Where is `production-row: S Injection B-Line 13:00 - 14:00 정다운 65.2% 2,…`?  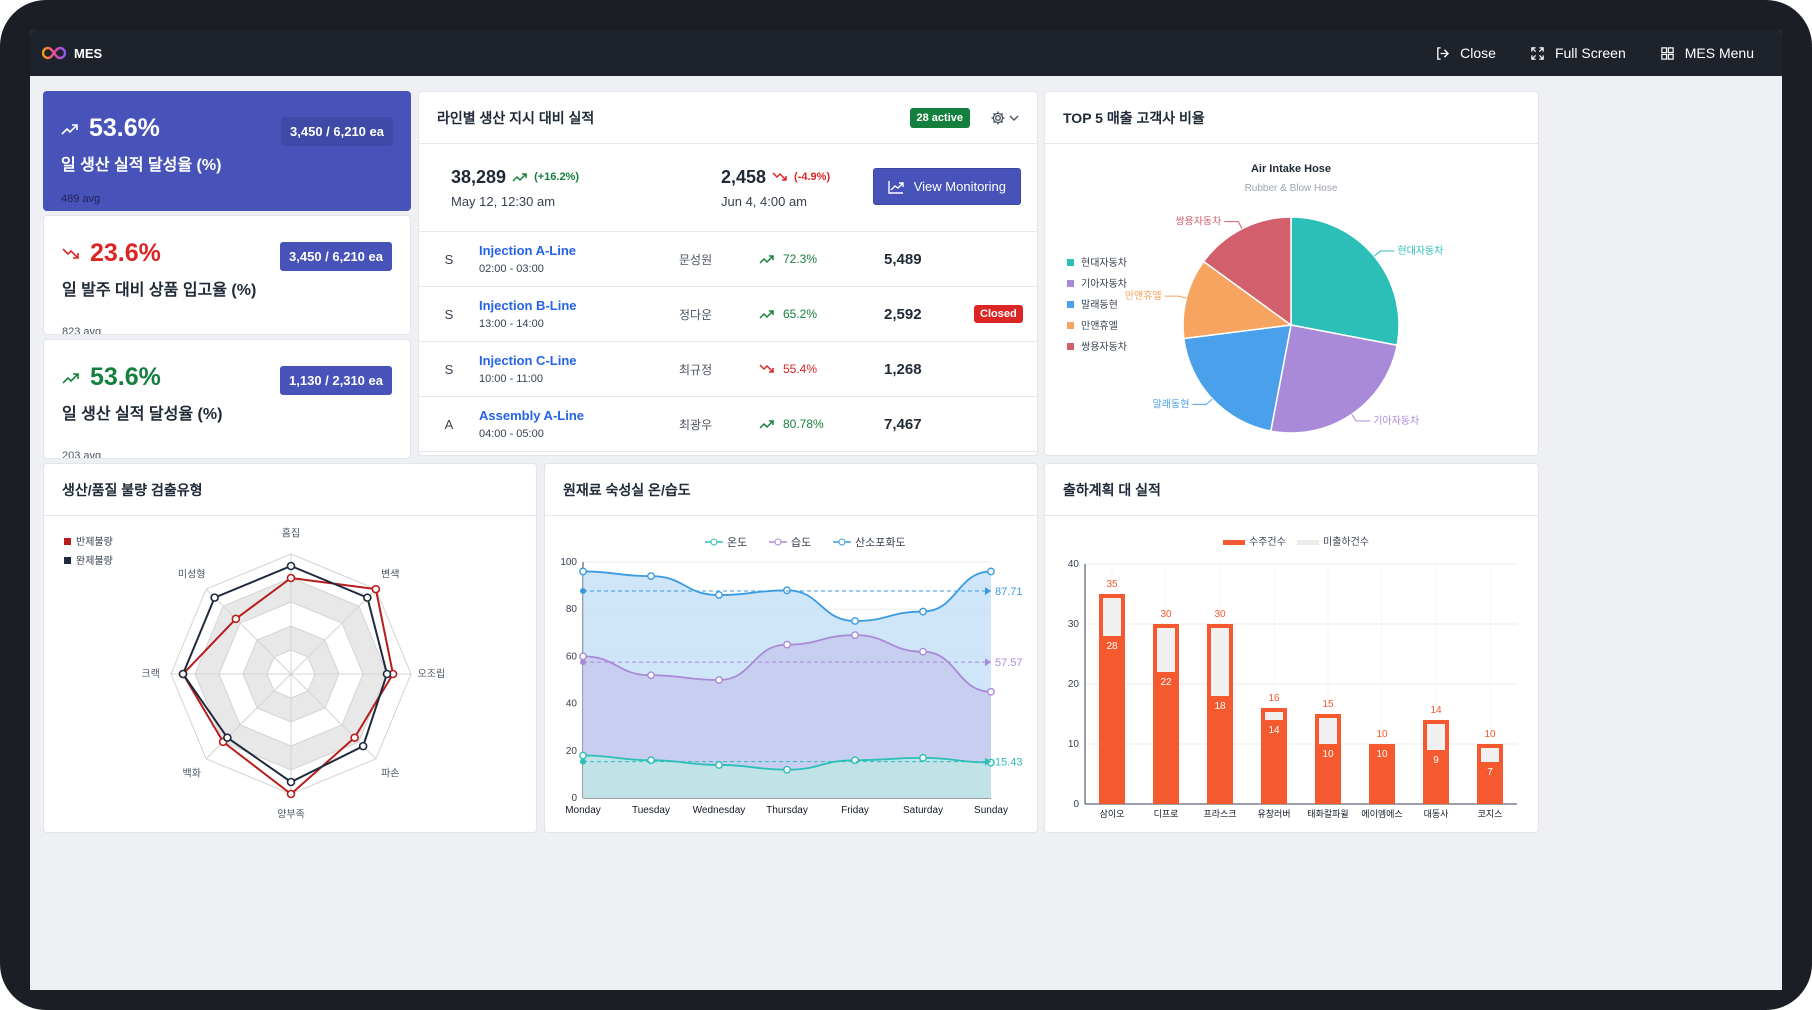
production-row: S Injection B-Line 13:00 - 14:00 정다운 65.2% 2,… is located at coordinates (728, 314).